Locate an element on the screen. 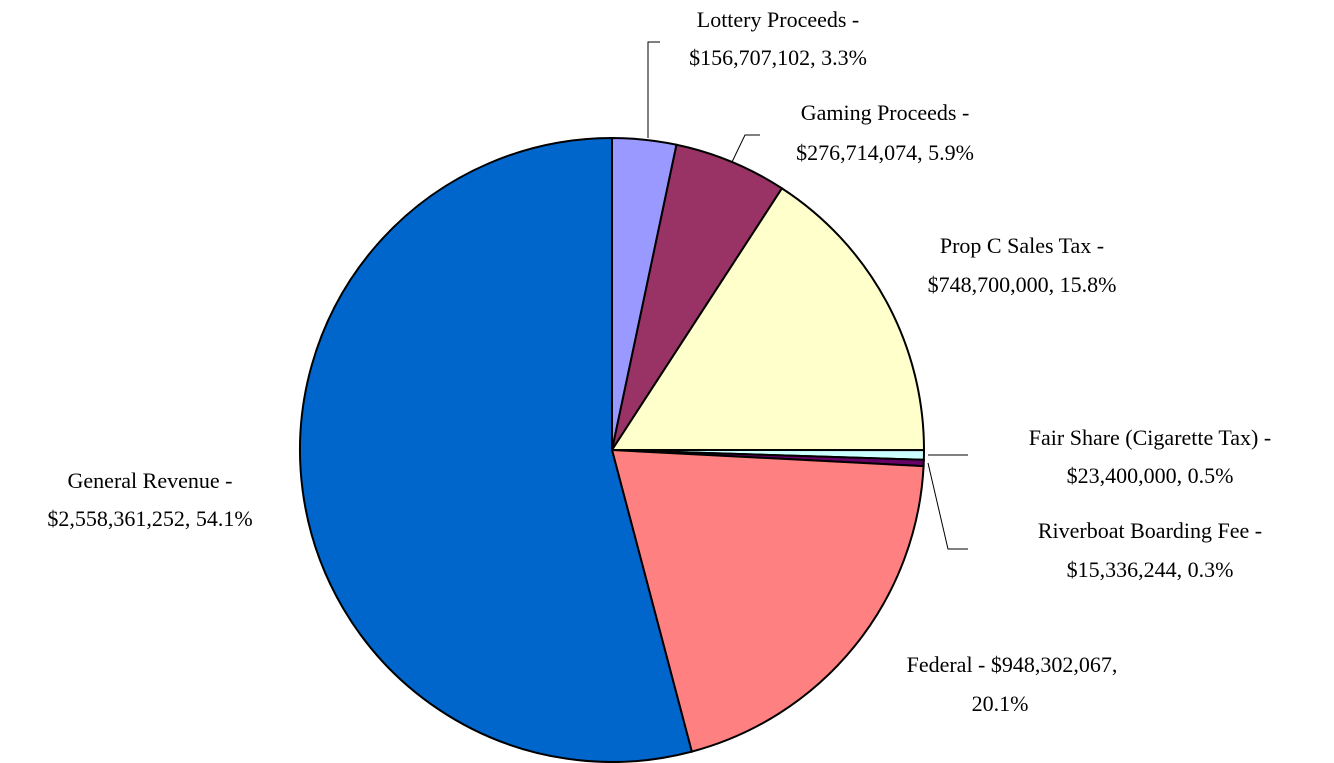  data-label: General Revenue - is located at coordinates (150, 480).